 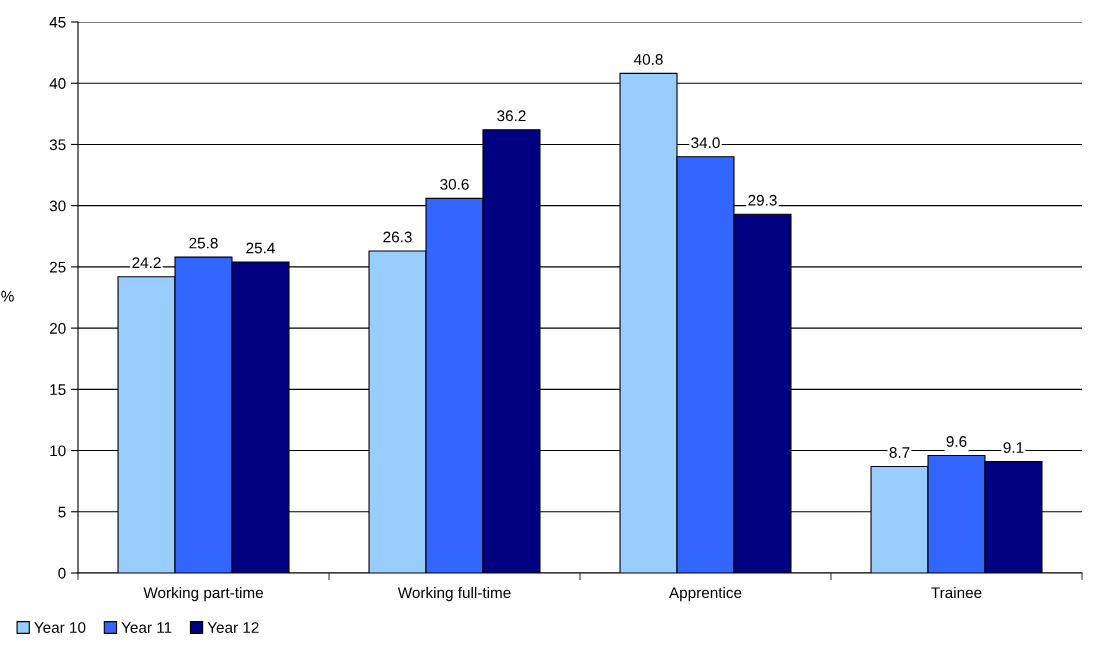 I want to click on data-label: 25.8, so click(x=203, y=243).